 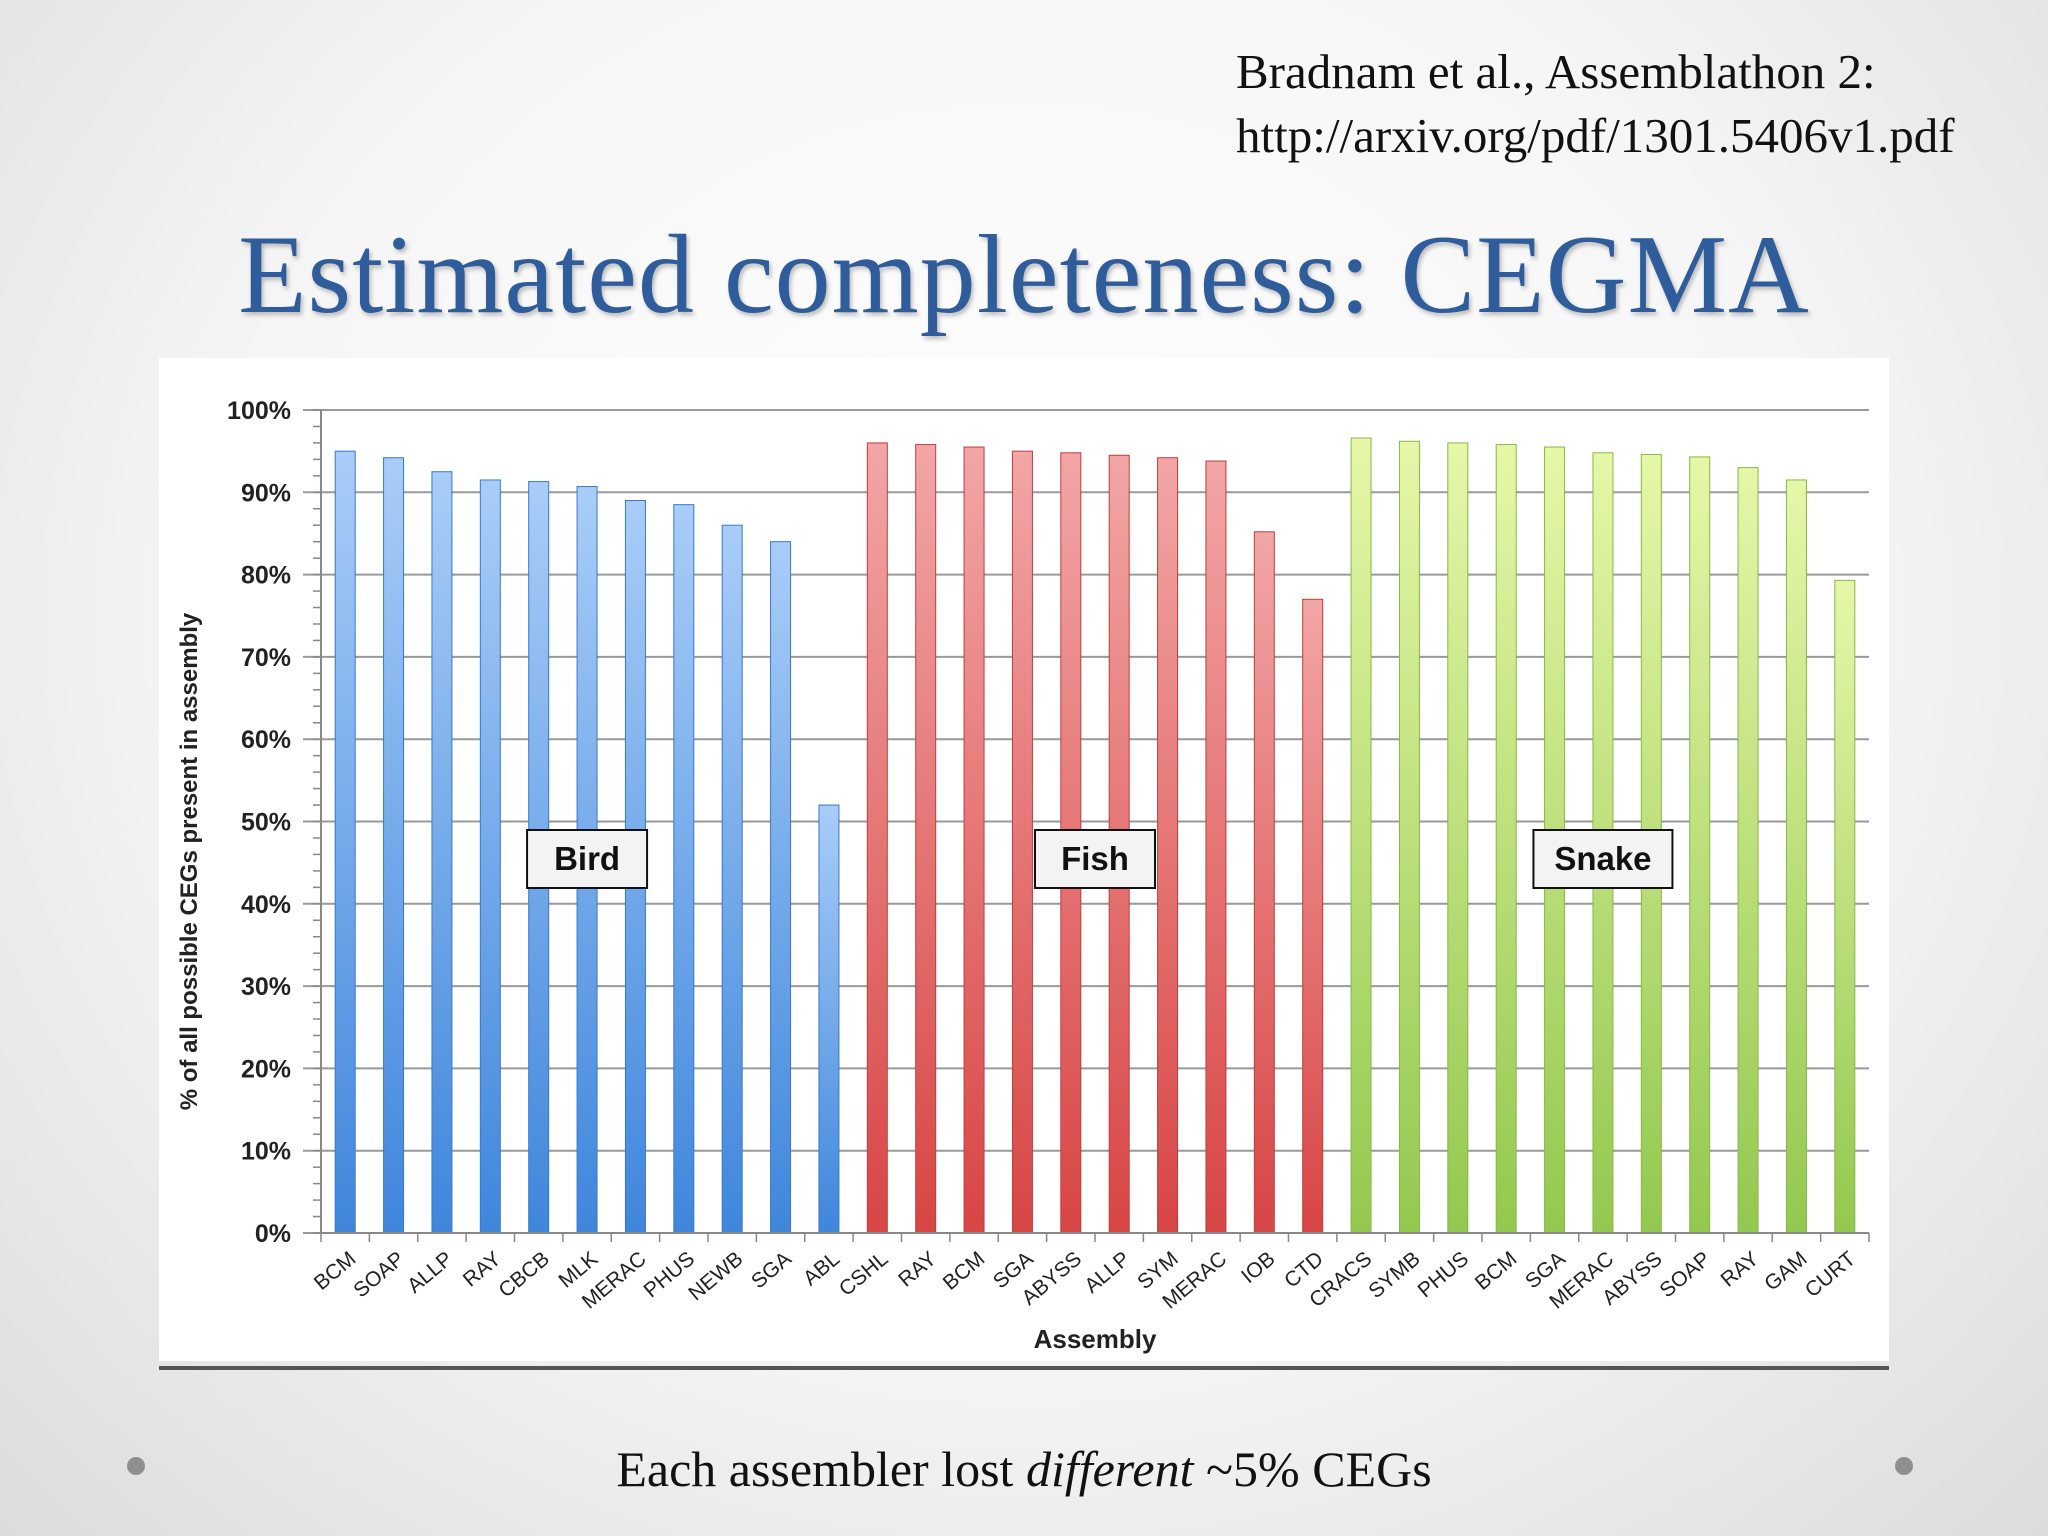 What do you see at coordinates (1258, 1267) in the screenshot?
I see `x-tick-label: IOB` at bounding box center [1258, 1267].